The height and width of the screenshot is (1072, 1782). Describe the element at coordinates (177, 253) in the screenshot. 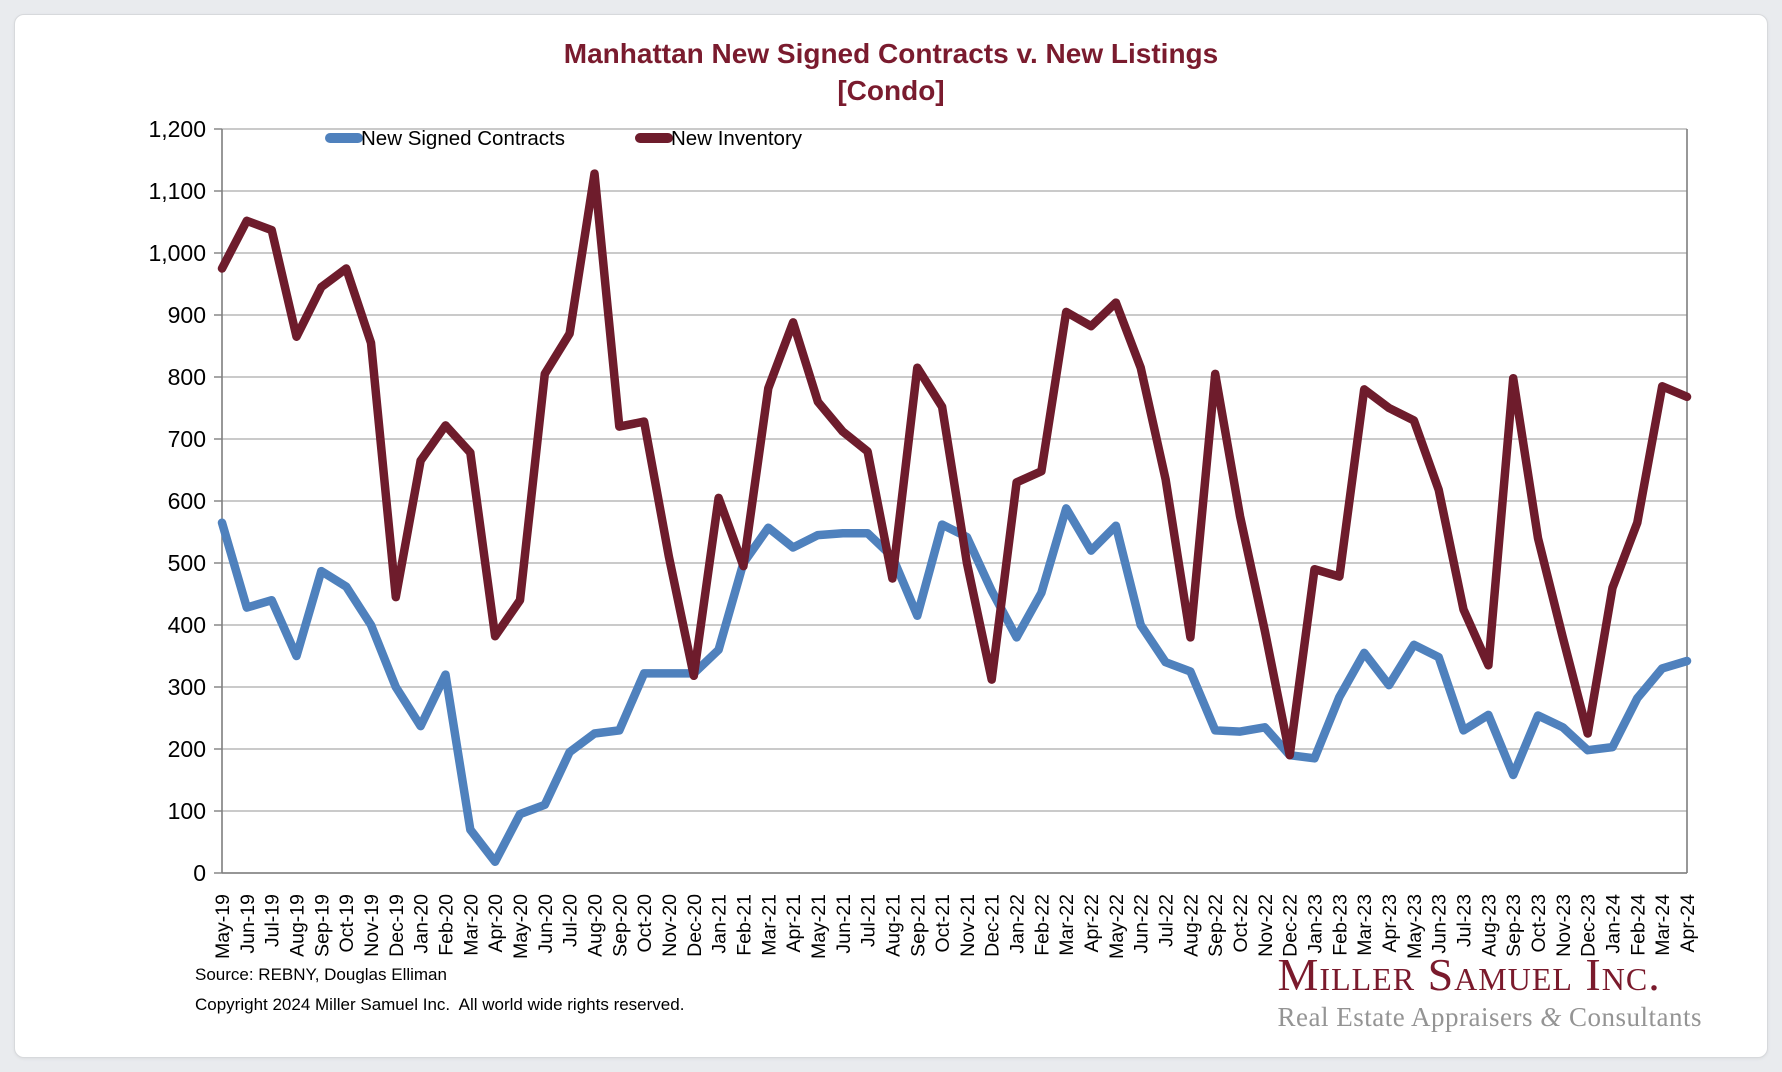

I see `y-axis-label: 1,000` at that location.